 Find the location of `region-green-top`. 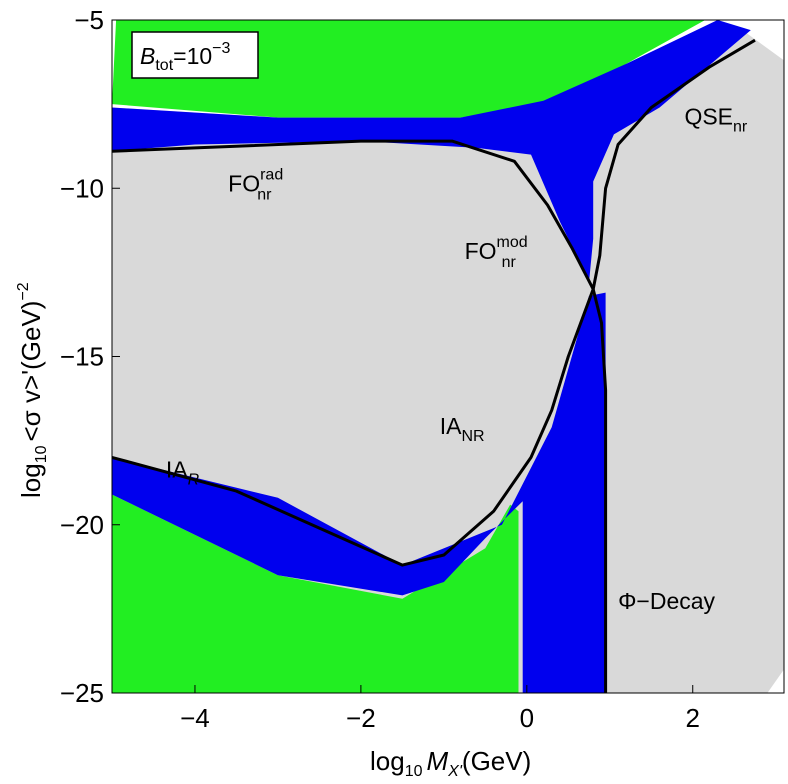

region-green-top is located at coordinates (409, 69).